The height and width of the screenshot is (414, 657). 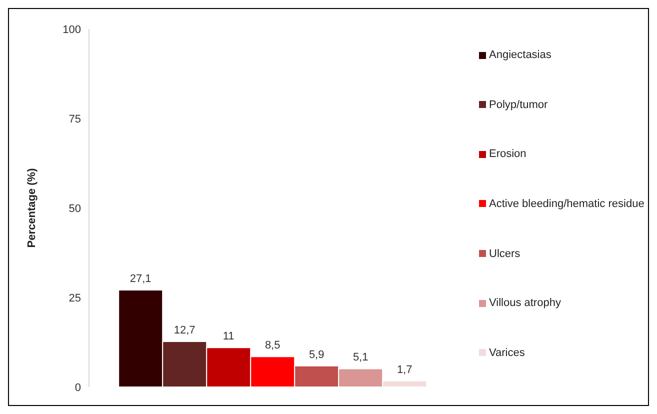 I want to click on data-label: 8,5, so click(x=272, y=346).